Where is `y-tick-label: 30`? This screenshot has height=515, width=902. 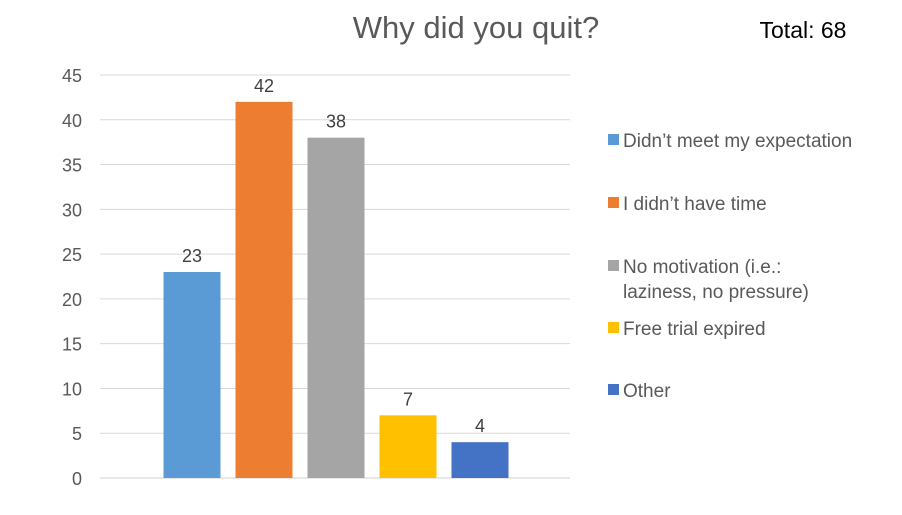
y-tick-label: 30 is located at coordinates (72, 210).